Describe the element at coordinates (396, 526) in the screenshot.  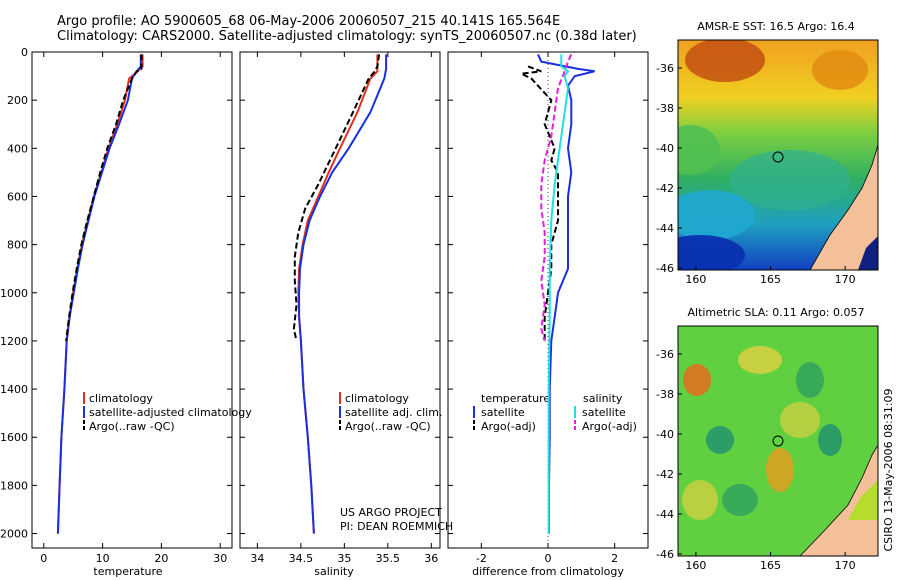
I see `credit-line-2: PI: DEAN ROEMMICH` at that location.